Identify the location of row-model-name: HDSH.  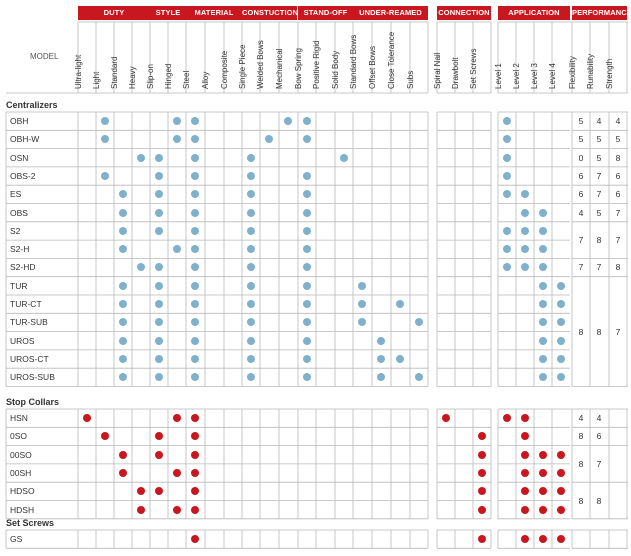
(22, 509).